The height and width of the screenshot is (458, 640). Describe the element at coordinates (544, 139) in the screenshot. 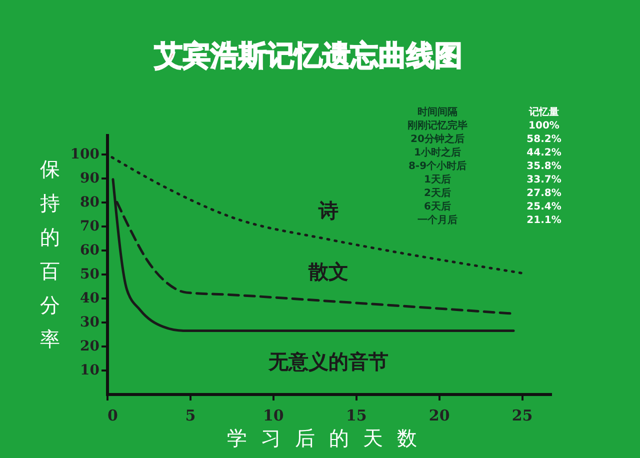

I see `annotation: 58.2%` at that location.